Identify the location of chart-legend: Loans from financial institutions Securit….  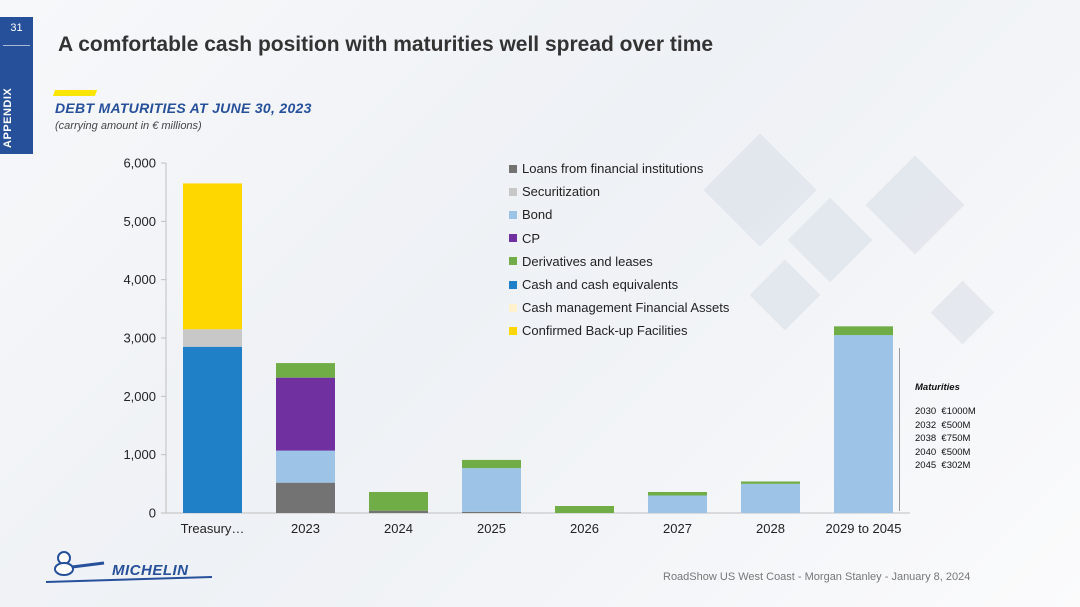
(619, 250).